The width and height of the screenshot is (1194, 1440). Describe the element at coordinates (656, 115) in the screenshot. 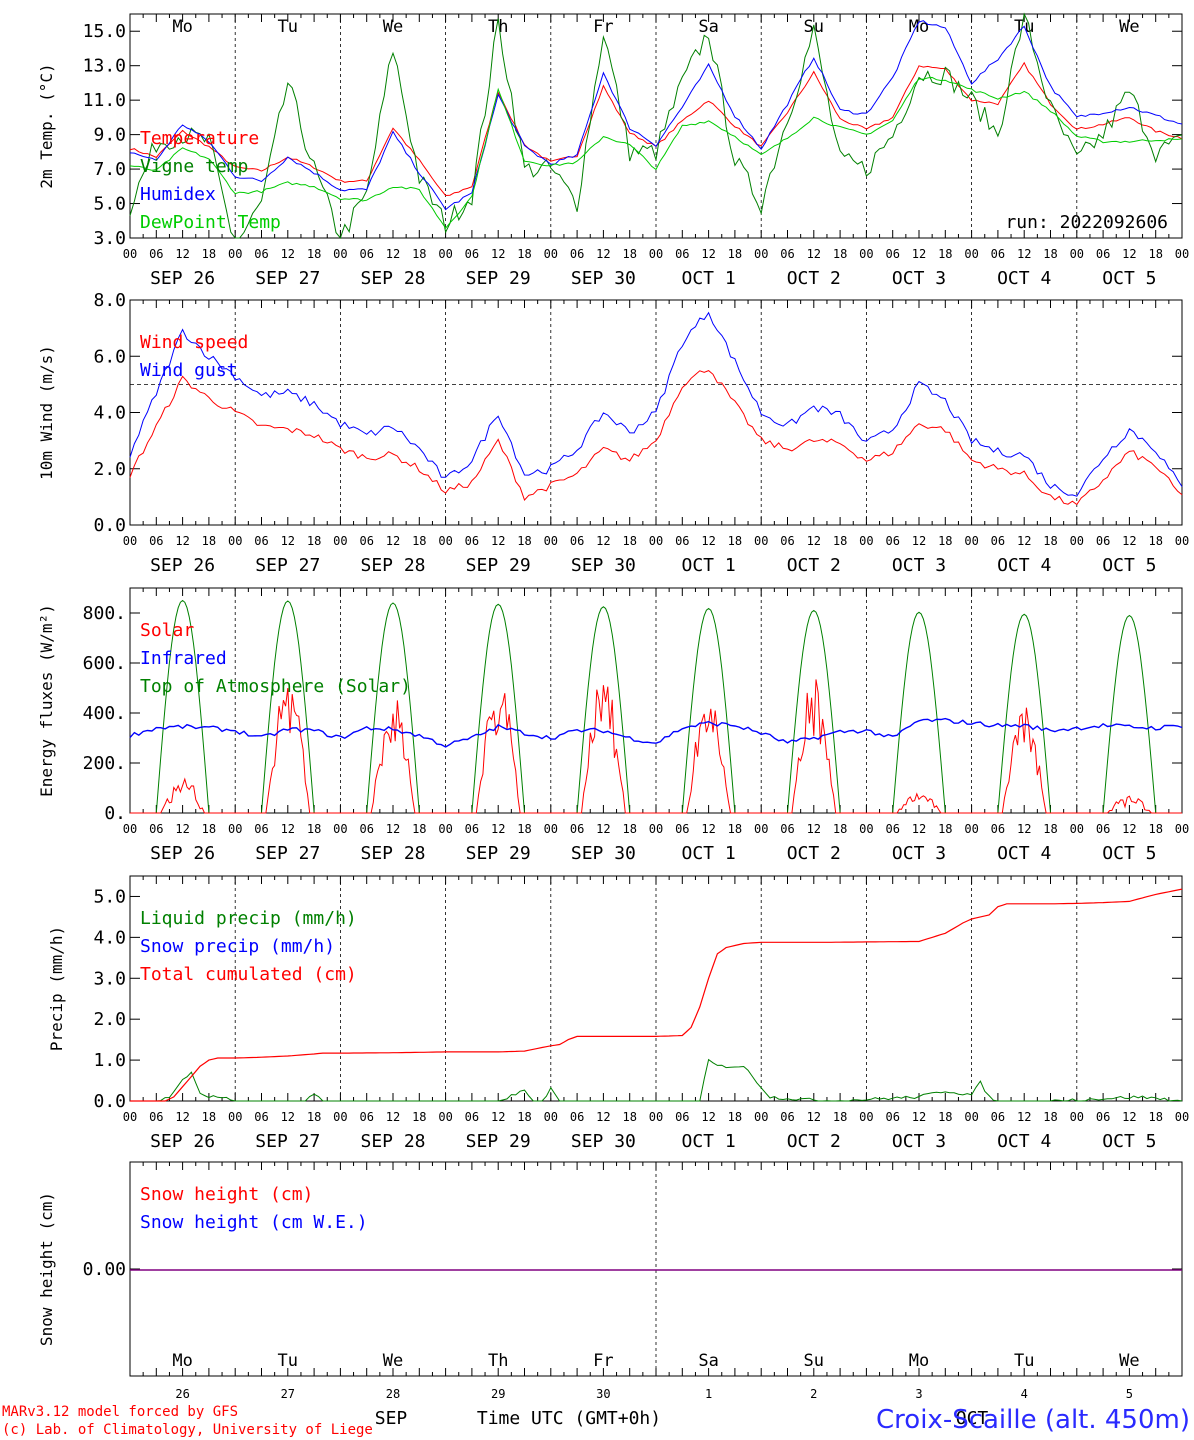

I see `series-line-humidex` at that location.